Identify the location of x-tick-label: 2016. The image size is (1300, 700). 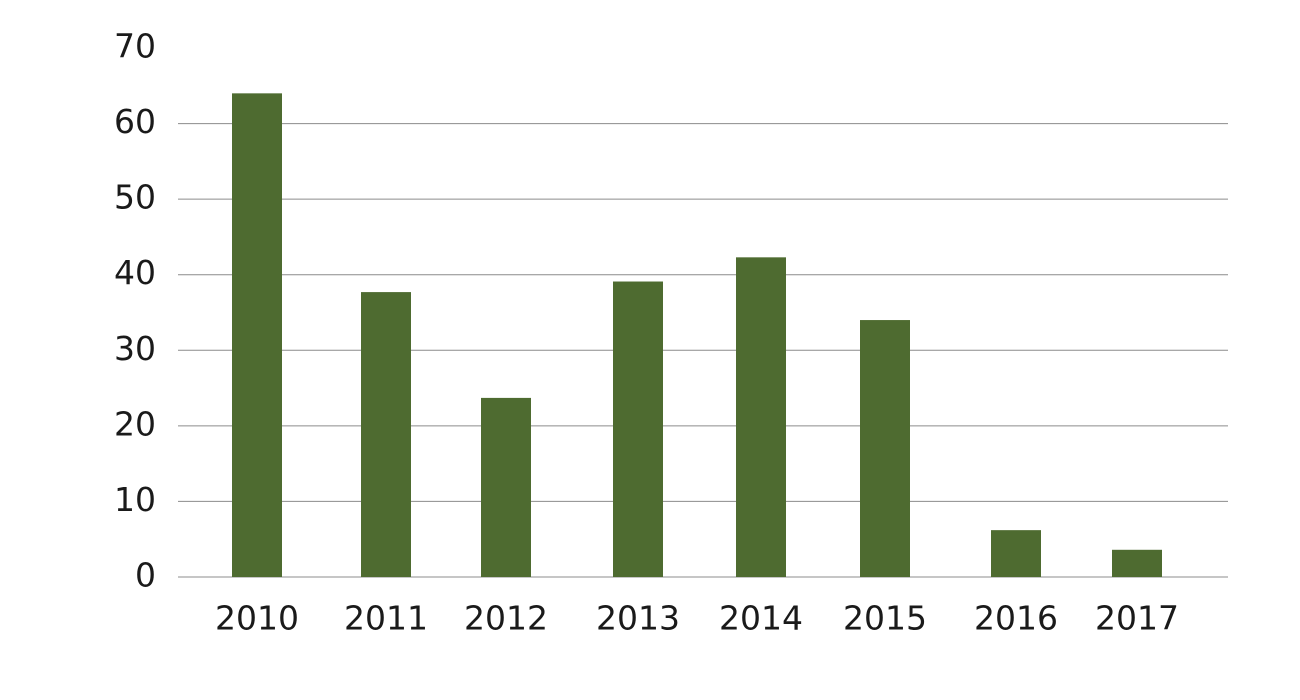
(1016, 618).